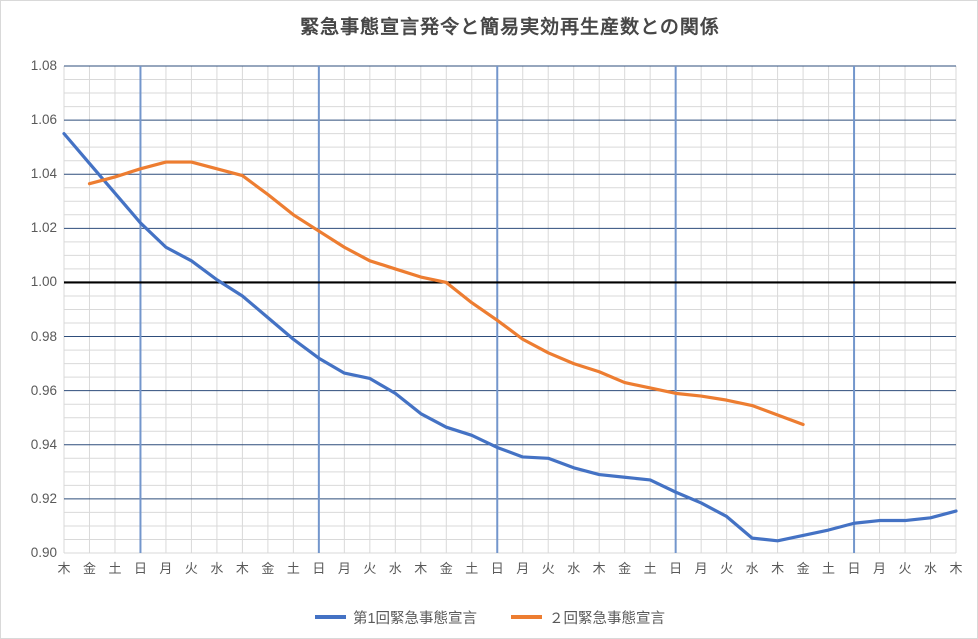 The image size is (978, 639). What do you see at coordinates (43, 282) in the screenshot?
I see `y-axis-label: 1.00` at bounding box center [43, 282].